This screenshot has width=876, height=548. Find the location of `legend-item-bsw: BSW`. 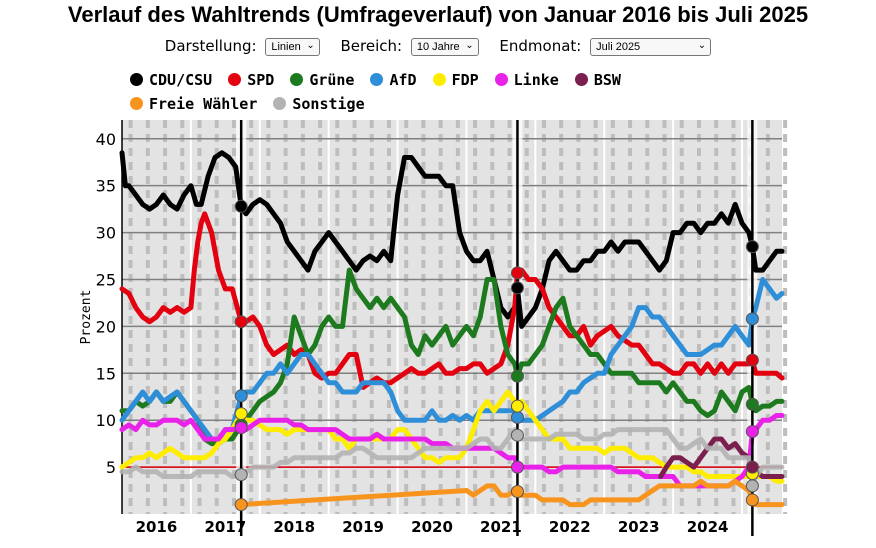

legend-item-bsw: BSW is located at coordinates (597, 80).